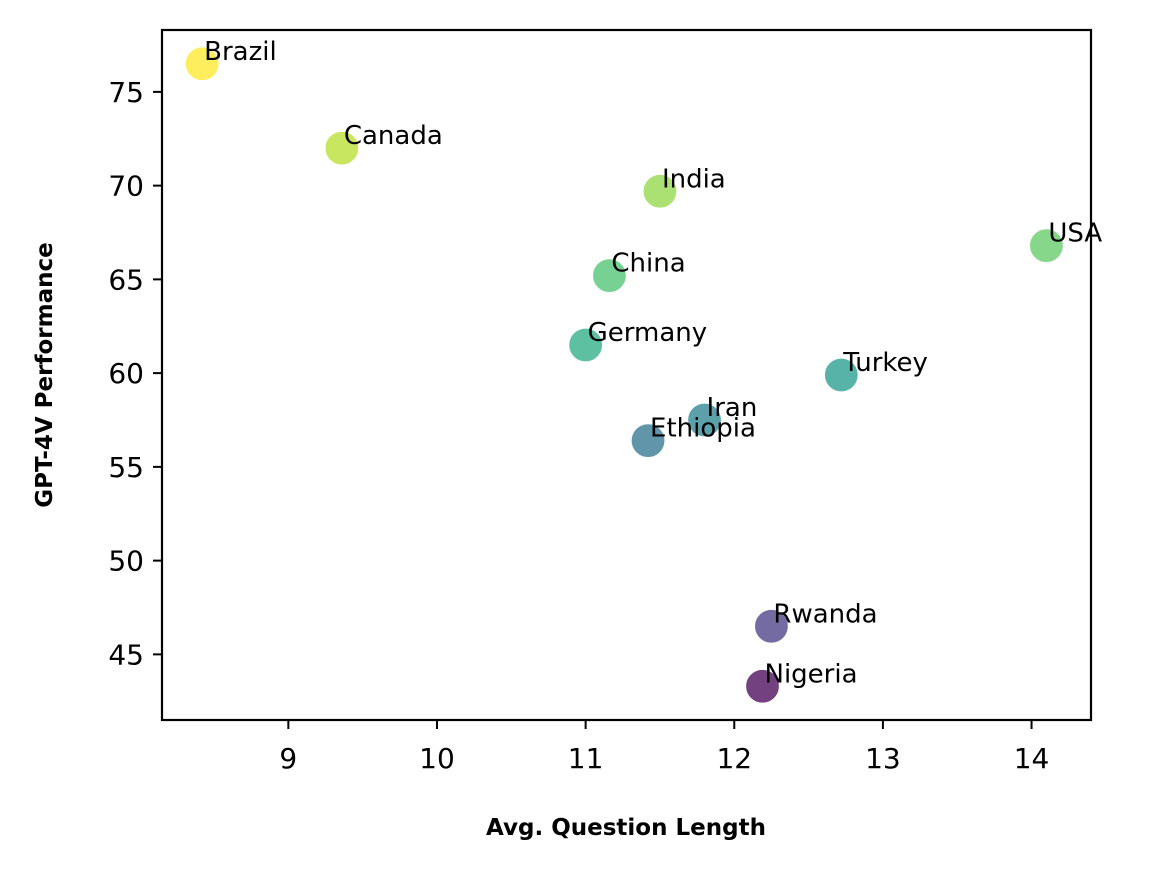  Describe the element at coordinates (626, 828) in the screenshot. I see `x-axis-title: Avg. Question Length` at that location.